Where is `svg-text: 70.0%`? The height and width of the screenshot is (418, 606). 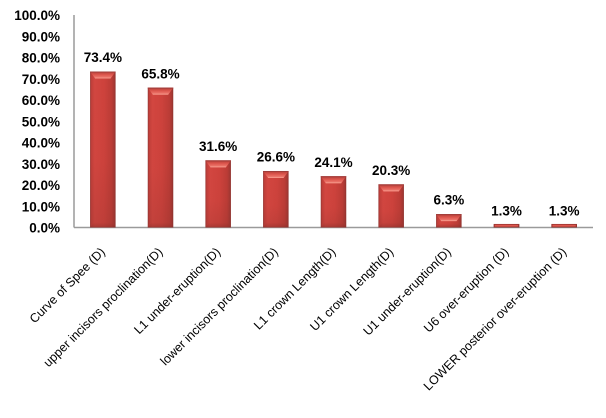
svg-text: 70.0% is located at coordinates (41, 79).